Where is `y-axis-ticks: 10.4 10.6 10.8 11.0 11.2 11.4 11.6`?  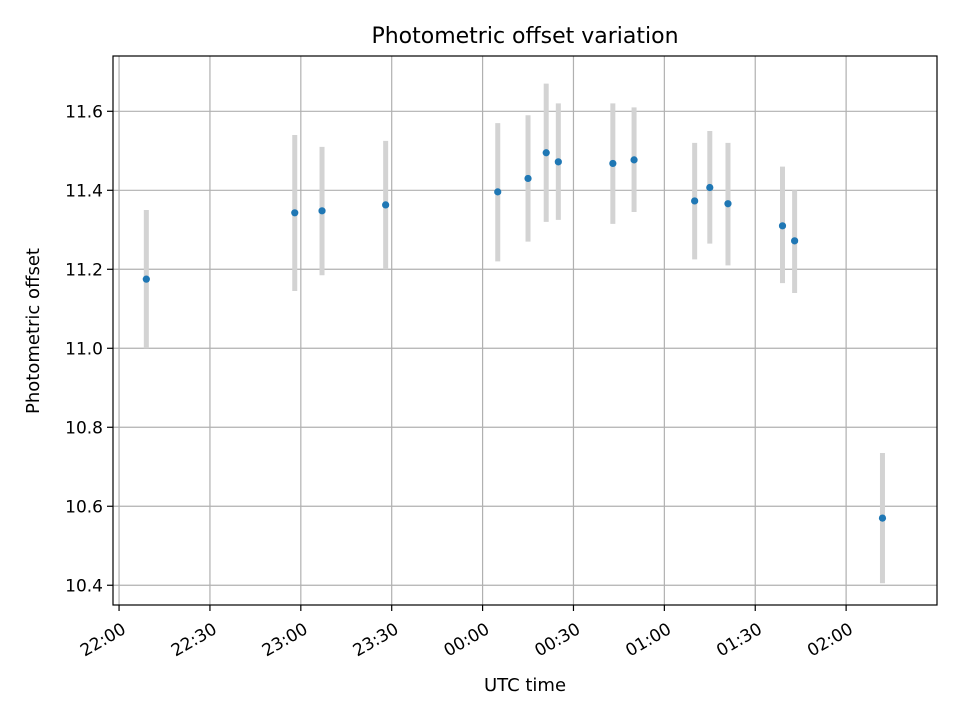
y-axis-ticks: 10.4 10.6 10.8 11.0 11.2 11.4 11.6 is located at coordinates (89, 349).